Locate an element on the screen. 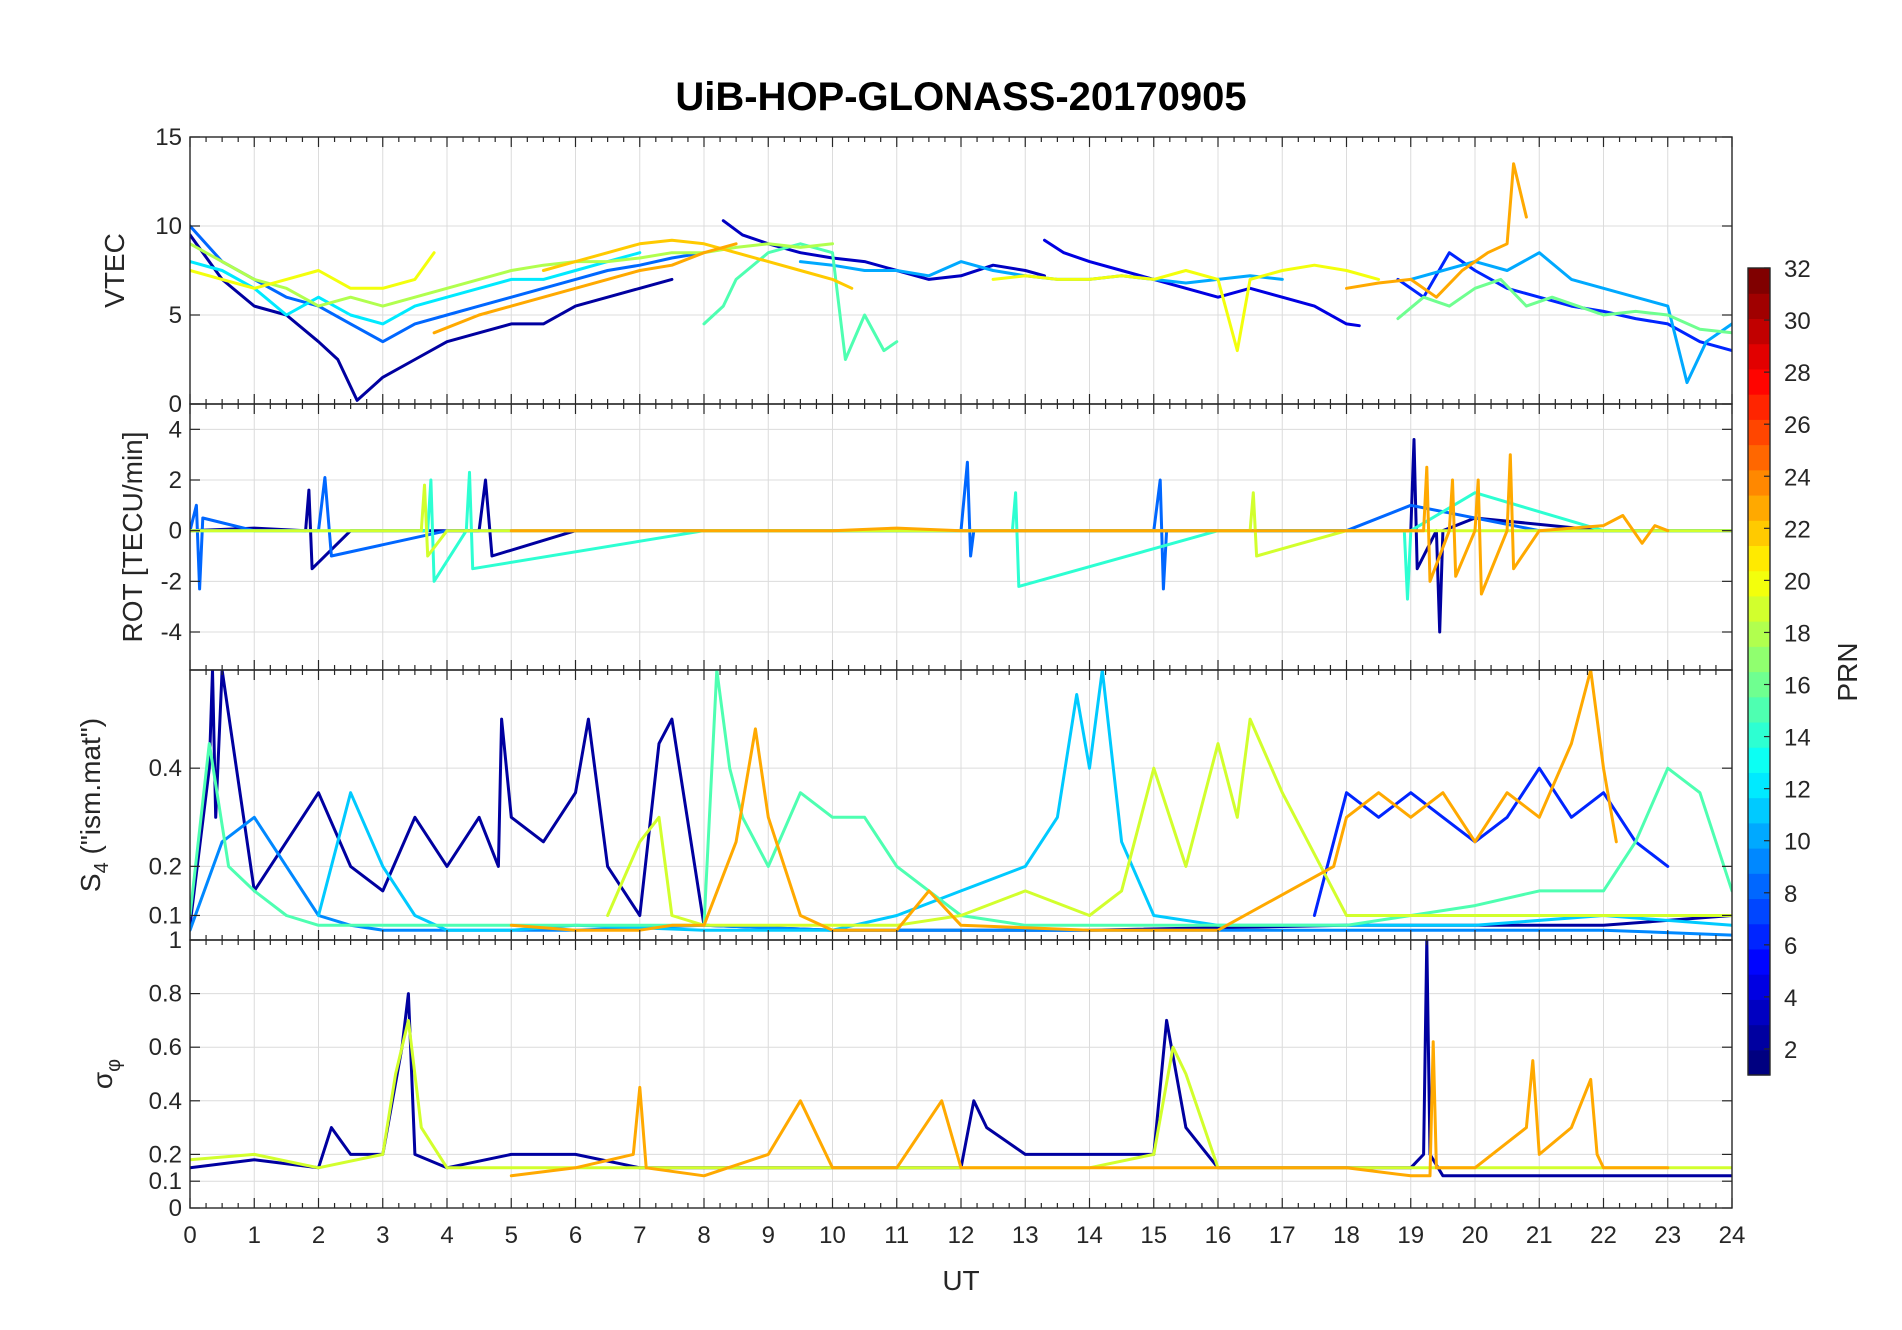 The width and height of the screenshot is (1902, 1330). colorbar-frame is located at coordinates (1759, 671).